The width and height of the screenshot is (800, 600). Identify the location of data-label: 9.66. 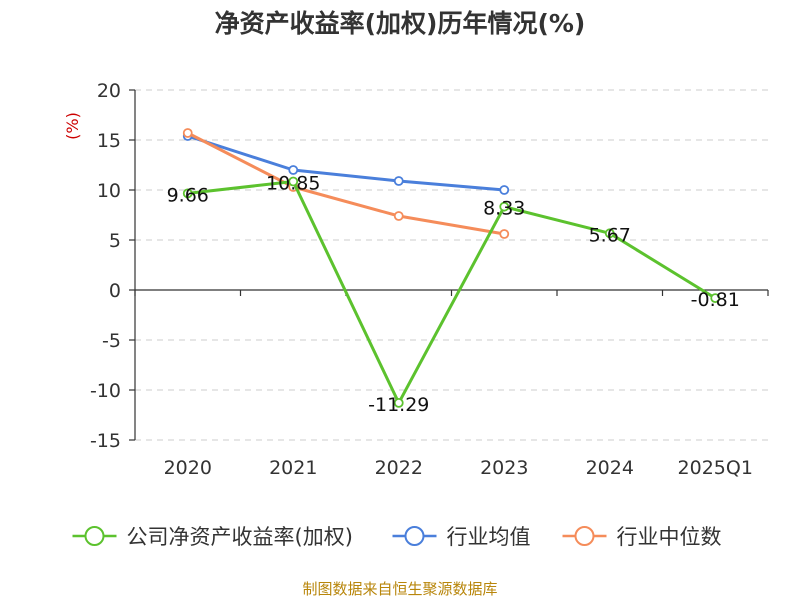
(188, 195).